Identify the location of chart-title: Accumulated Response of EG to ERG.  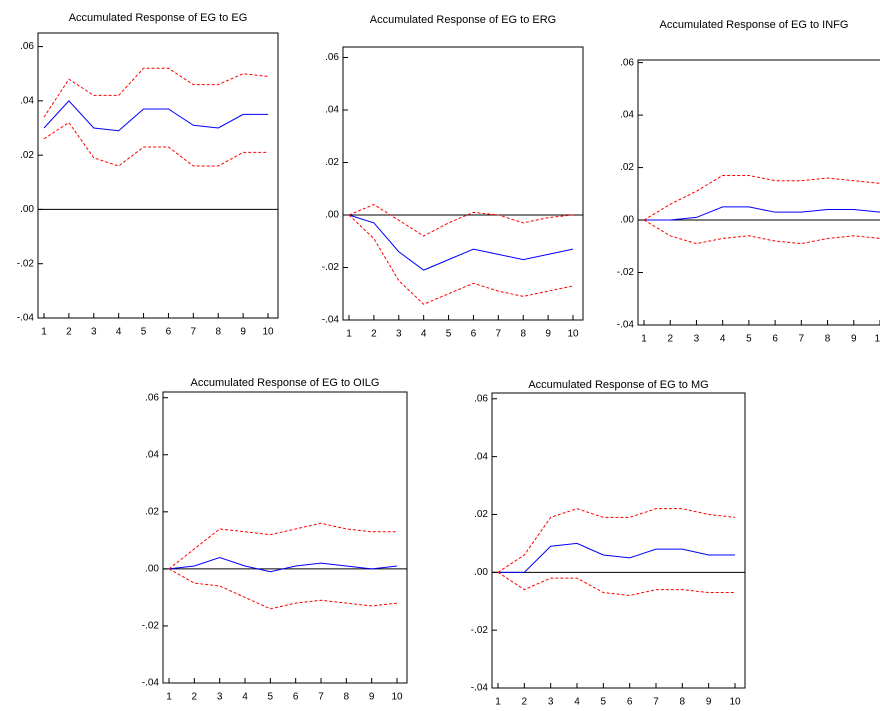
(463, 20).